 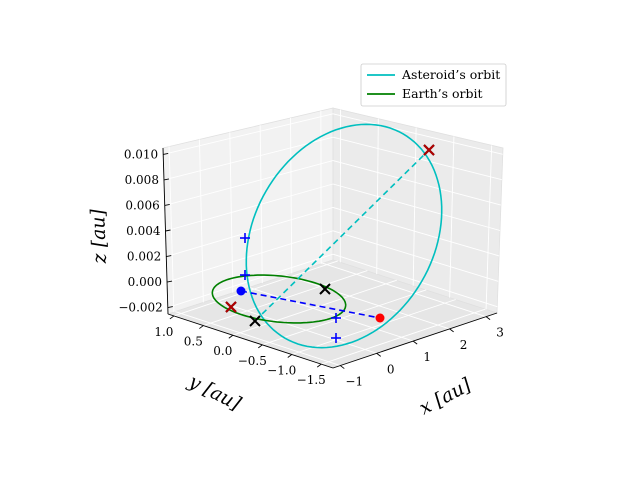 I want to click on z-tick-label: 0.002, so click(x=144, y=257).